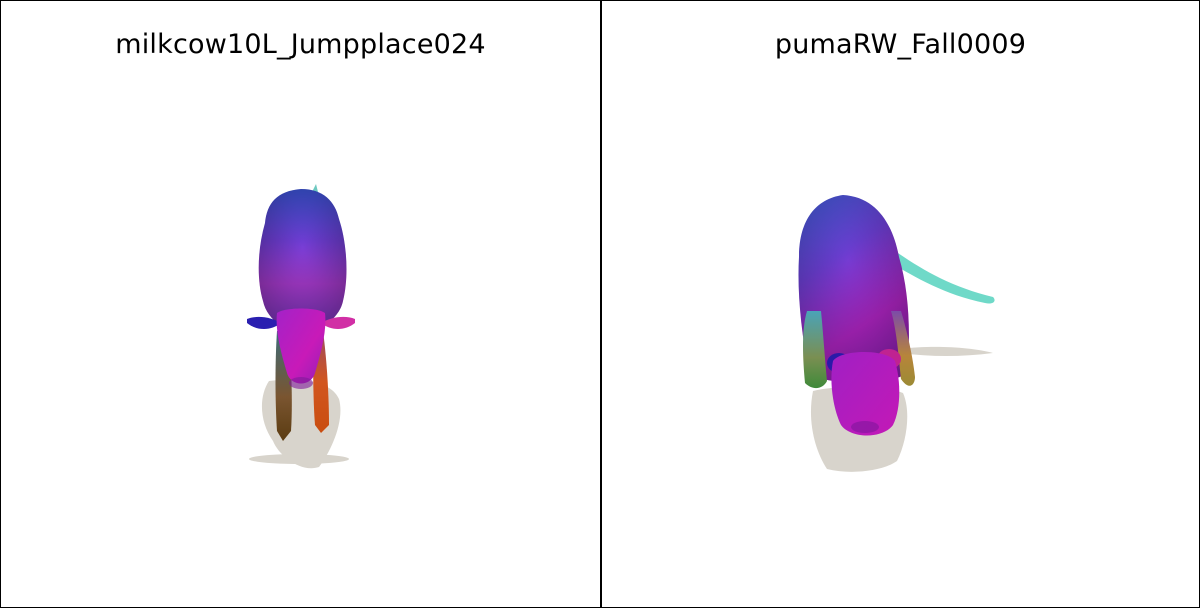  I want to click on panel-title-cow: milkcow10L_Jumpplace024, so click(300, 44).